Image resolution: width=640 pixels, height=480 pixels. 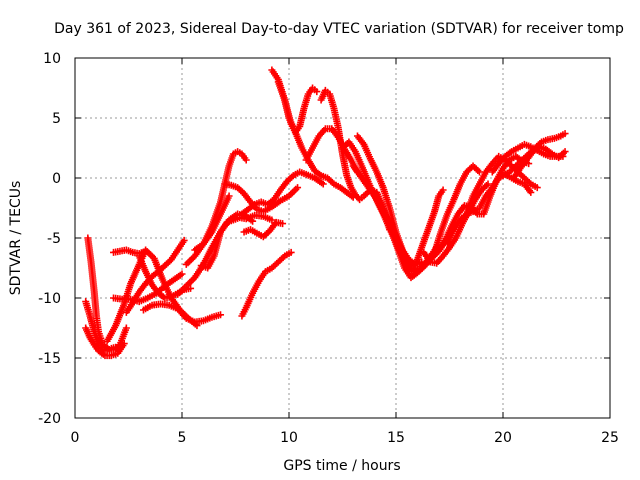 I want to click on x-tick-label: 25, so click(x=610, y=438).